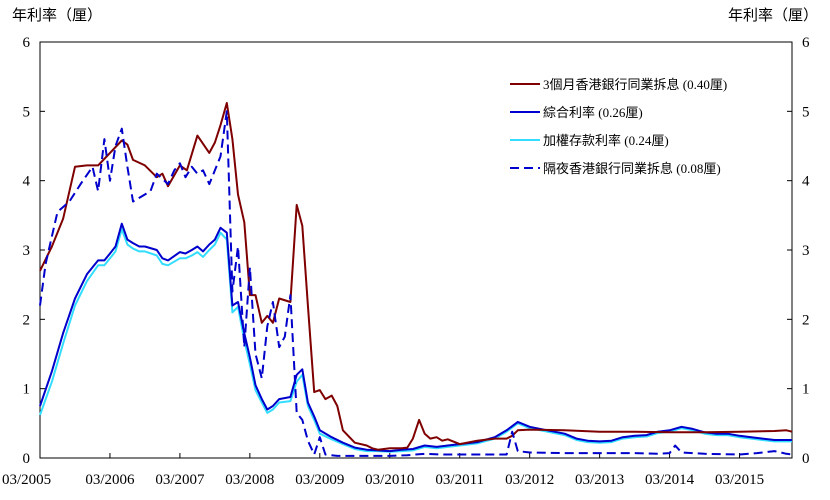 This screenshot has width=830, height=500. I want to click on y-tick-label-right: 1, so click(806, 390).